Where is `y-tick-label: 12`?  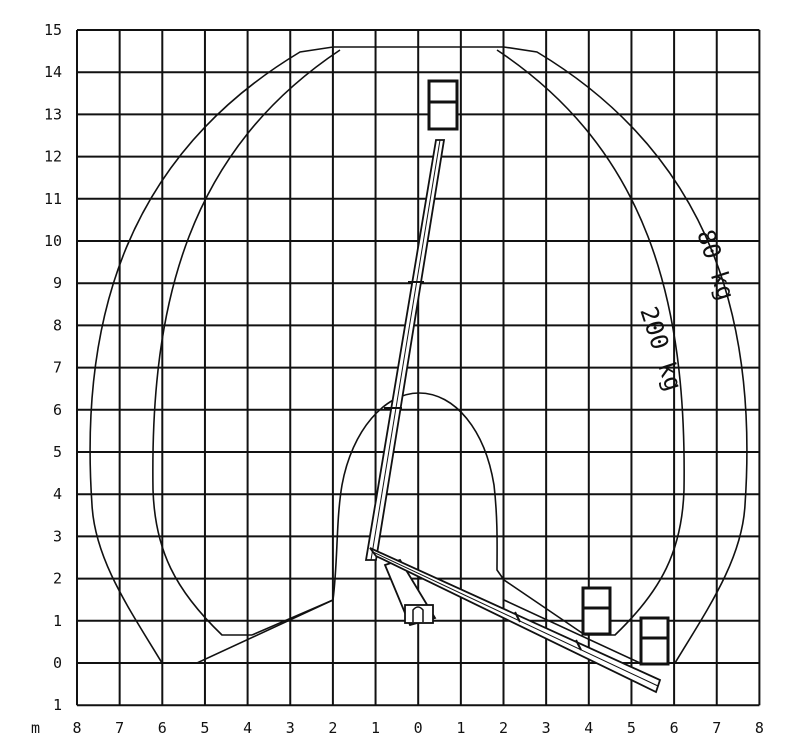
y-tick-label: 12 is located at coordinates (53, 157).